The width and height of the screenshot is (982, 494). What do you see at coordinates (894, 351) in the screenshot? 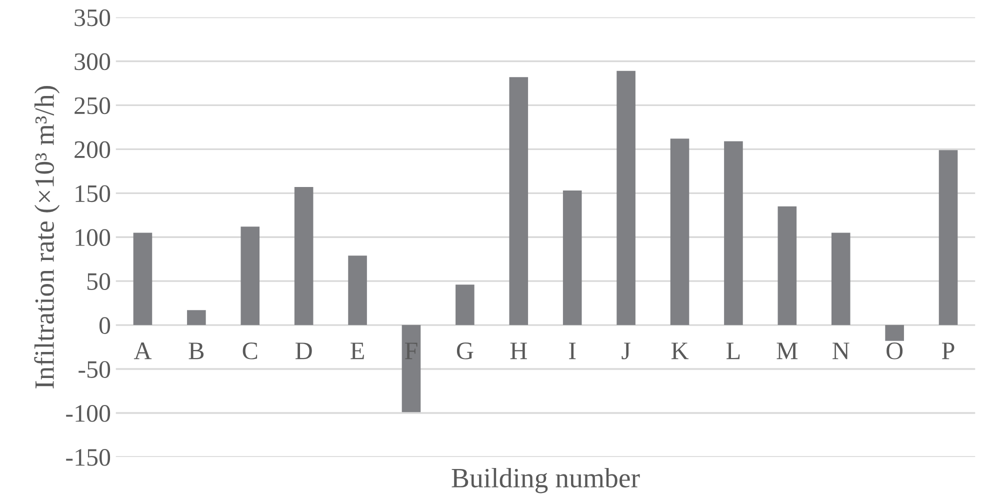
I see `x-tick-label: O` at bounding box center [894, 351].